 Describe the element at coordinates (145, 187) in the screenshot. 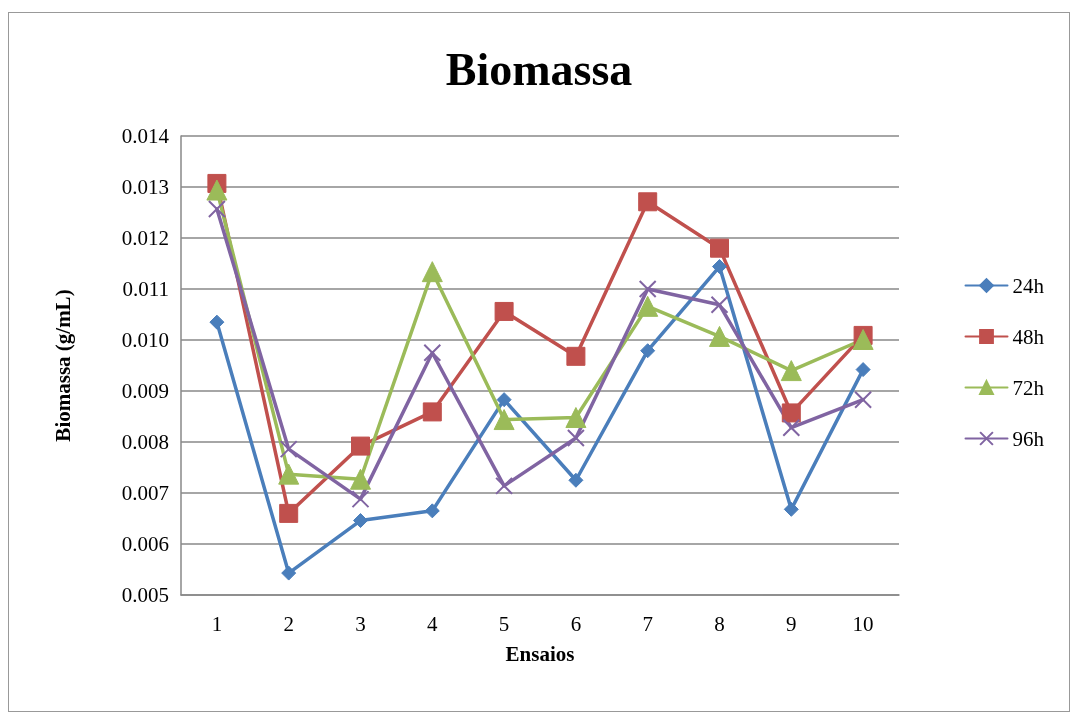

I see `y-tick-label: 0.013` at that location.